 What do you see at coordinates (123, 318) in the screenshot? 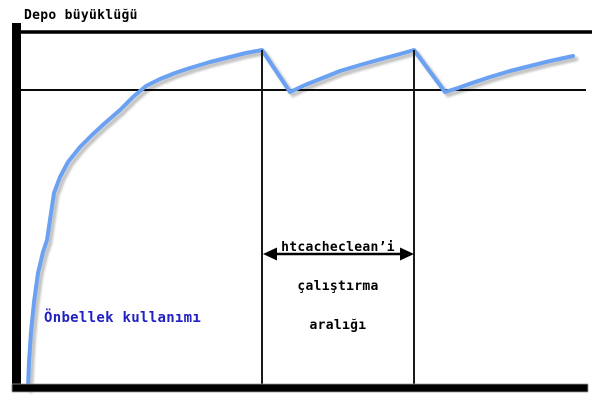
I see `cache-usage-label: Önbellek kullanımı` at bounding box center [123, 318].